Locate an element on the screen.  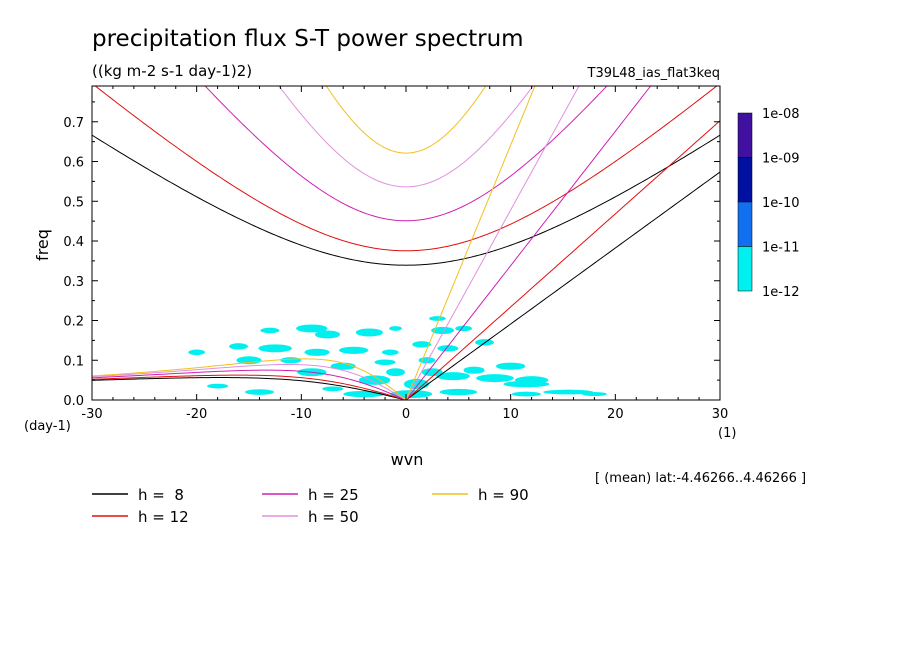
y-tick-label: 0.6 is located at coordinates (73, 163).